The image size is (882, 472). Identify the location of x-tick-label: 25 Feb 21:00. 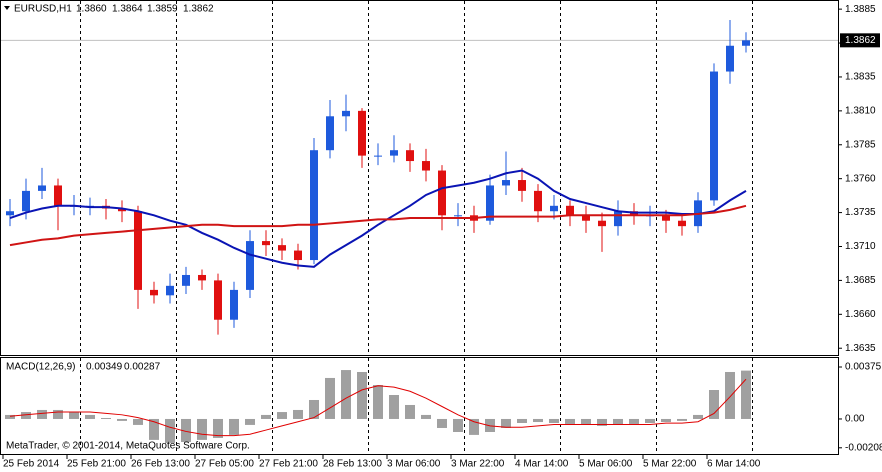
(96, 464).